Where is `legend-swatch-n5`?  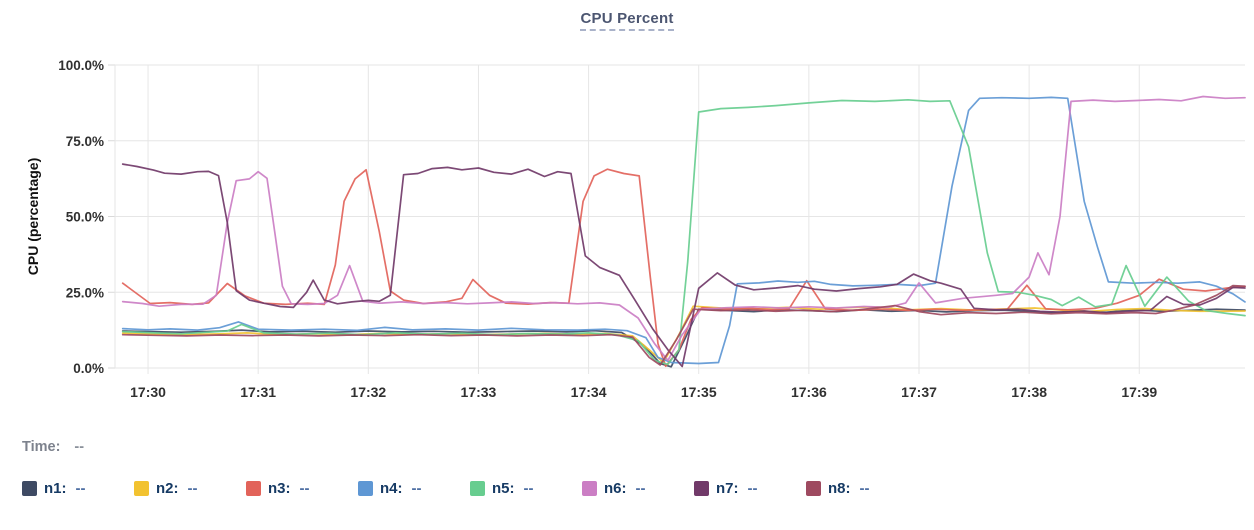 legend-swatch-n5 is located at coordinates (477, 488).